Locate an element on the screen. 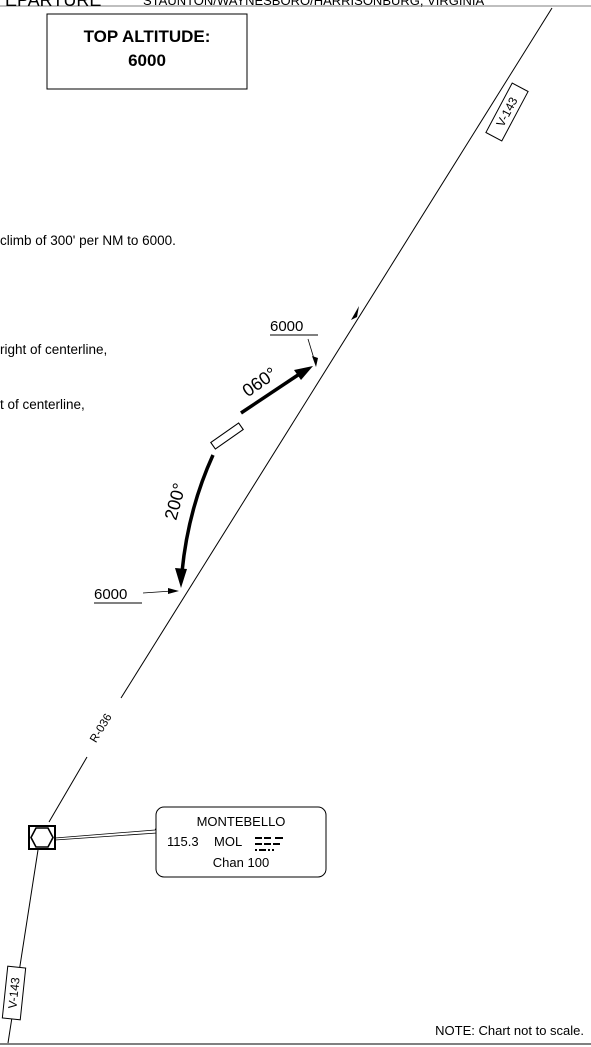  route-direction-arrow is located at coordinates (355, 313).